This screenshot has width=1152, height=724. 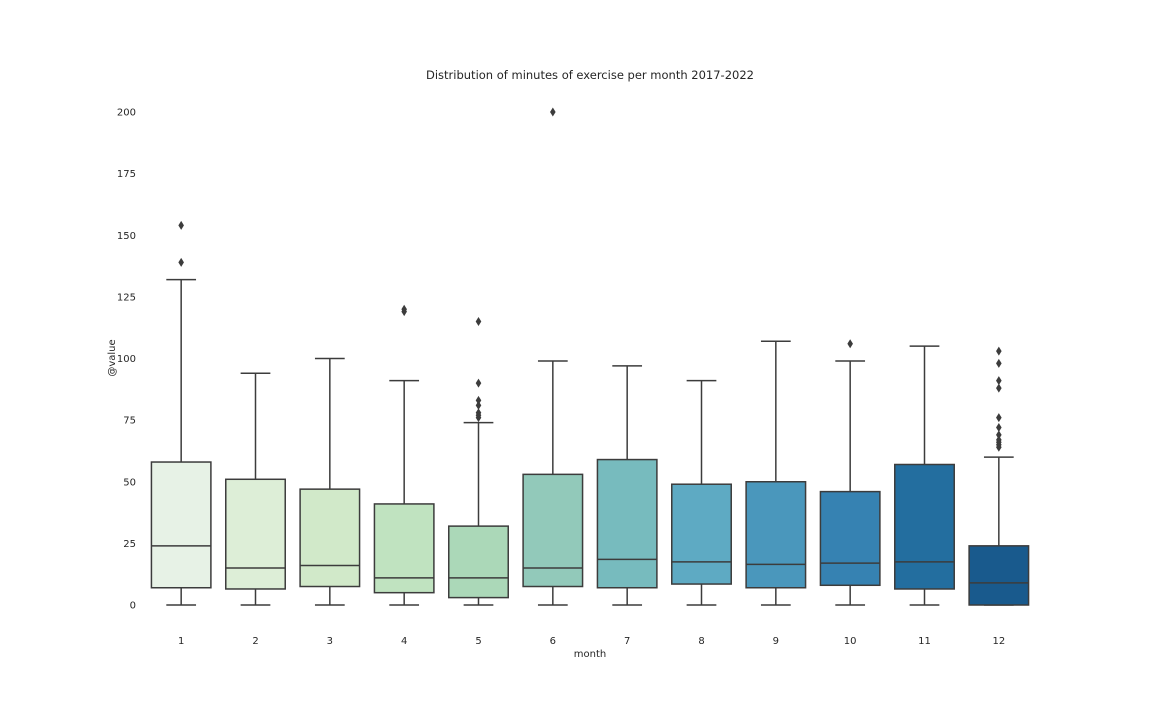 I want to click on x-tick-label: 10, so click(x=850, y=641).